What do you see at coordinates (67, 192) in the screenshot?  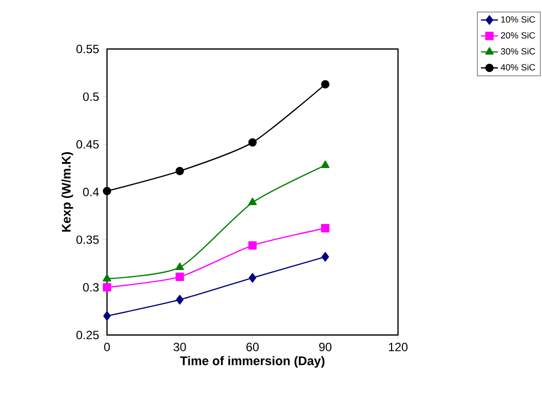 I see `y-axis-title: Kexp (W/m.K)` at bounding box center [67, 192].